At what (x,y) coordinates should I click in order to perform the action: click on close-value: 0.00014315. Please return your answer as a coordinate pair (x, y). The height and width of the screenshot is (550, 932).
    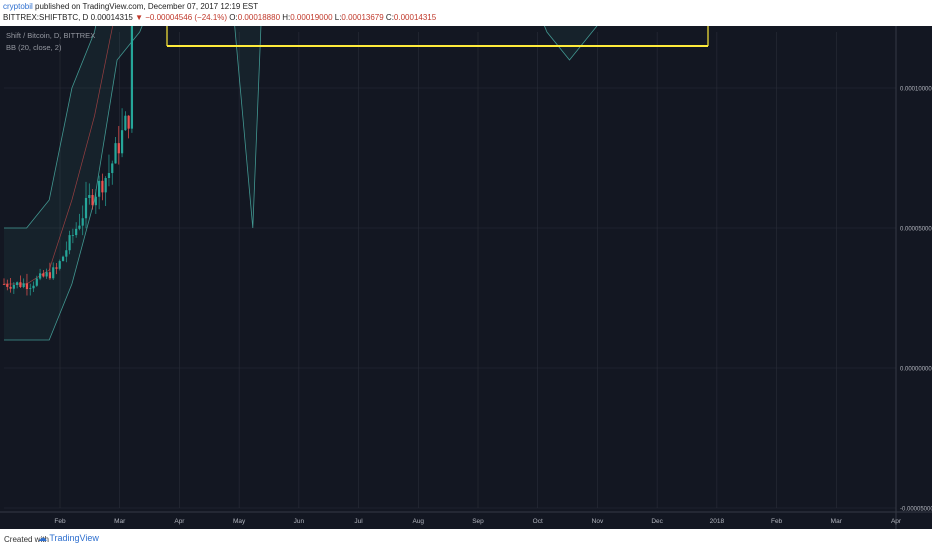
    Looking at the image, I should click on (415, 17).